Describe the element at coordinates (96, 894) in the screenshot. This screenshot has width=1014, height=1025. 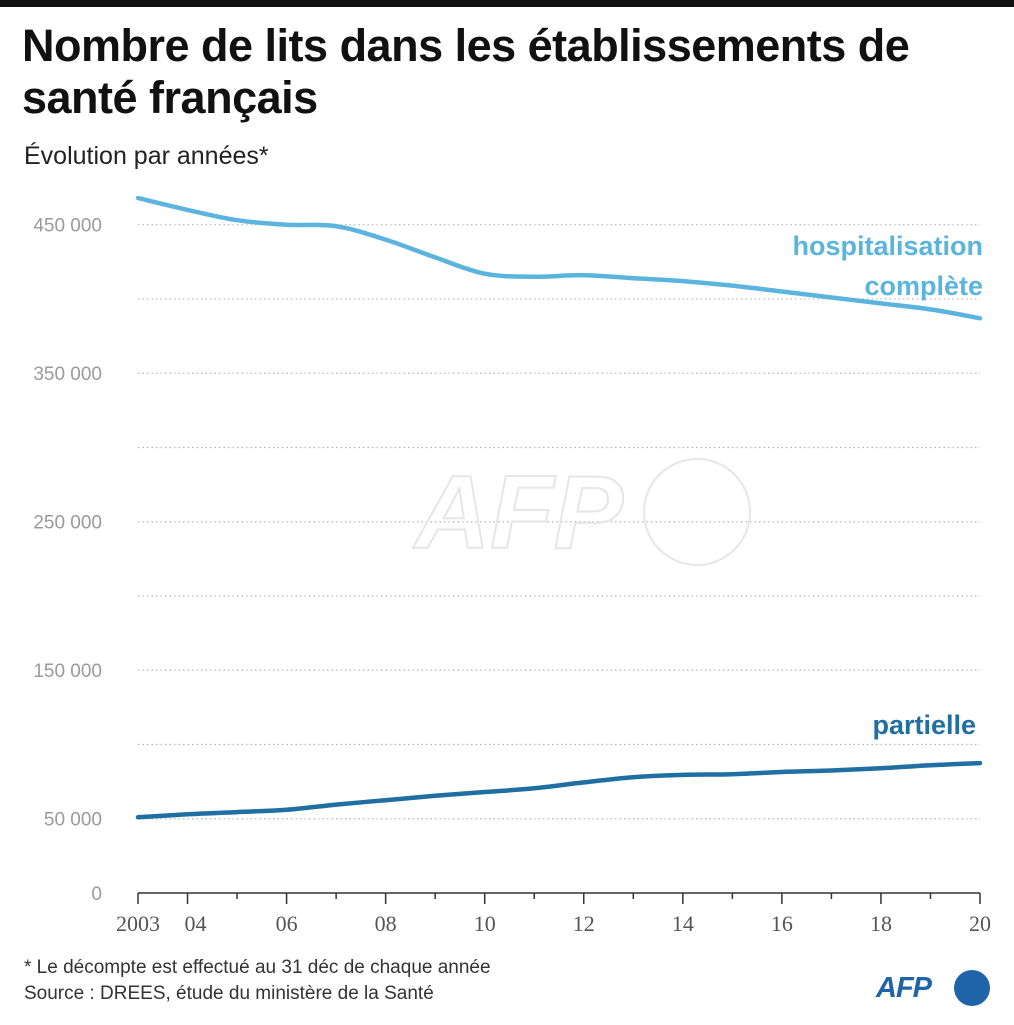
I see `y-tick-label: 0` at that location.